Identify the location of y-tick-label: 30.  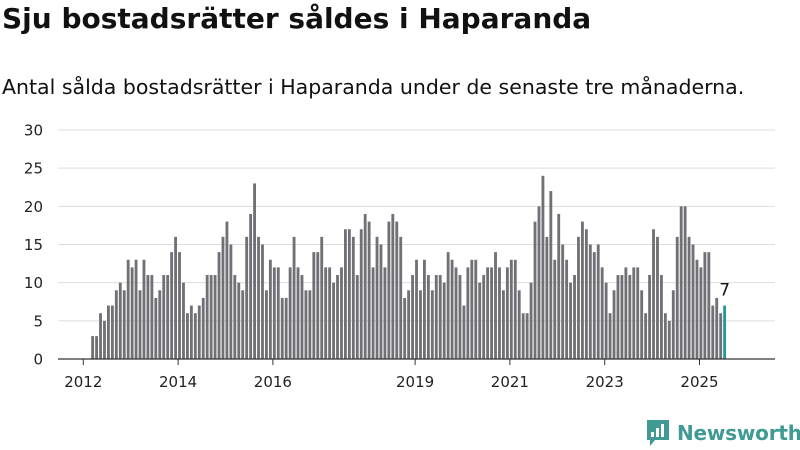
(33, 131).